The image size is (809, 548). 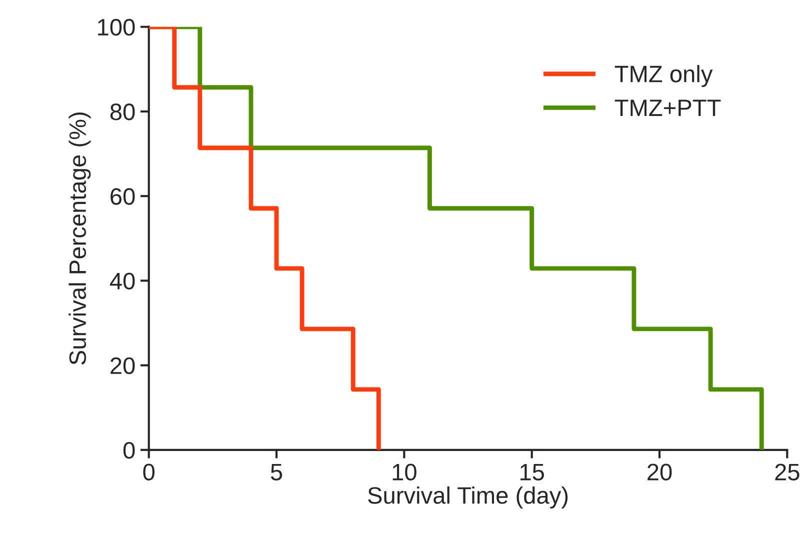 What do you see at coordinates (79, 238) in the screenshot?
I see `y-axis-title: Survival Percentage (%)` at bounding box center [79, 238].